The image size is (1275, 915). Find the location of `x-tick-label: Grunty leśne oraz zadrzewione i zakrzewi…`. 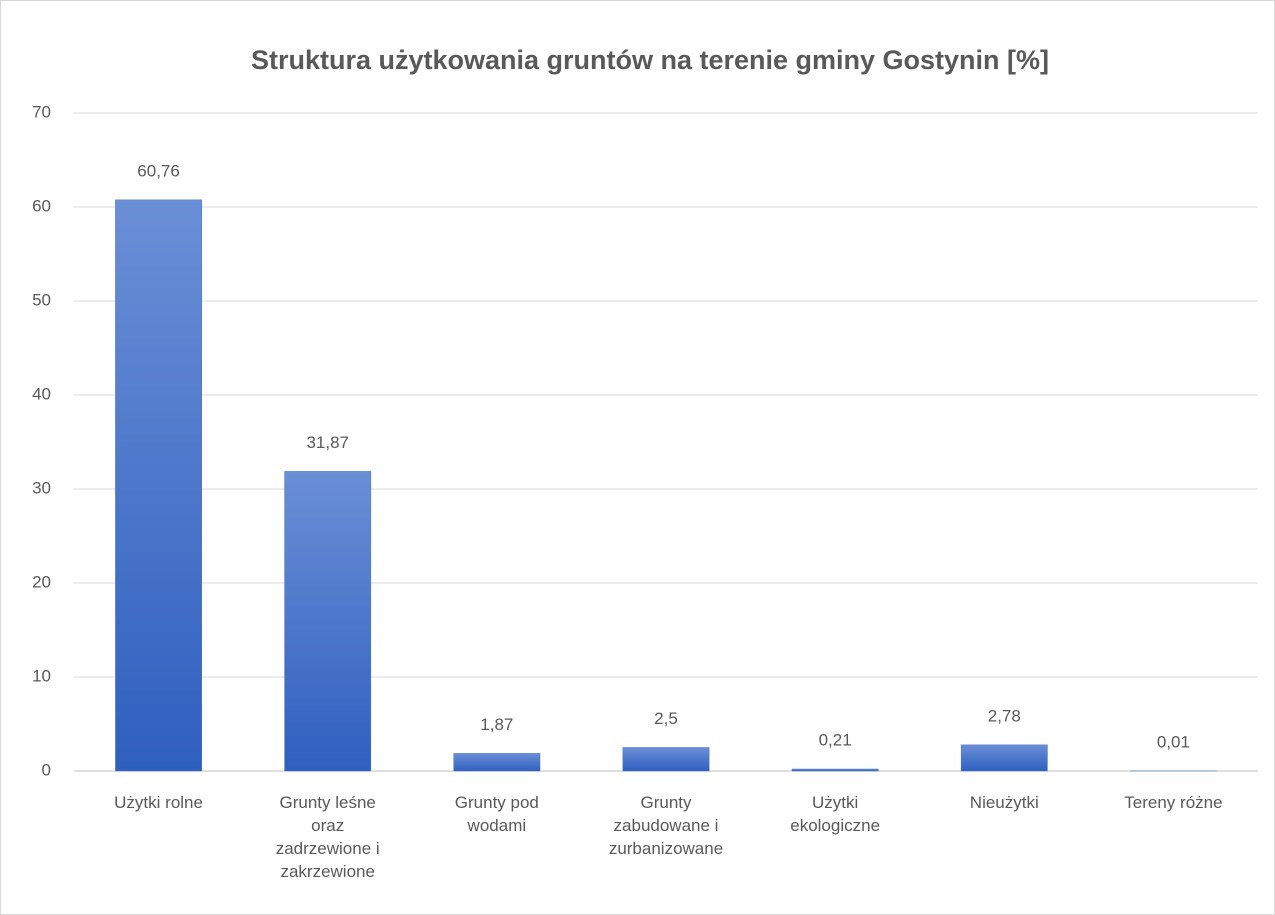

x-tick-label: Grunty leśne oraz zadrzewione i zakrzewi… is located at coordinates (327, 837).